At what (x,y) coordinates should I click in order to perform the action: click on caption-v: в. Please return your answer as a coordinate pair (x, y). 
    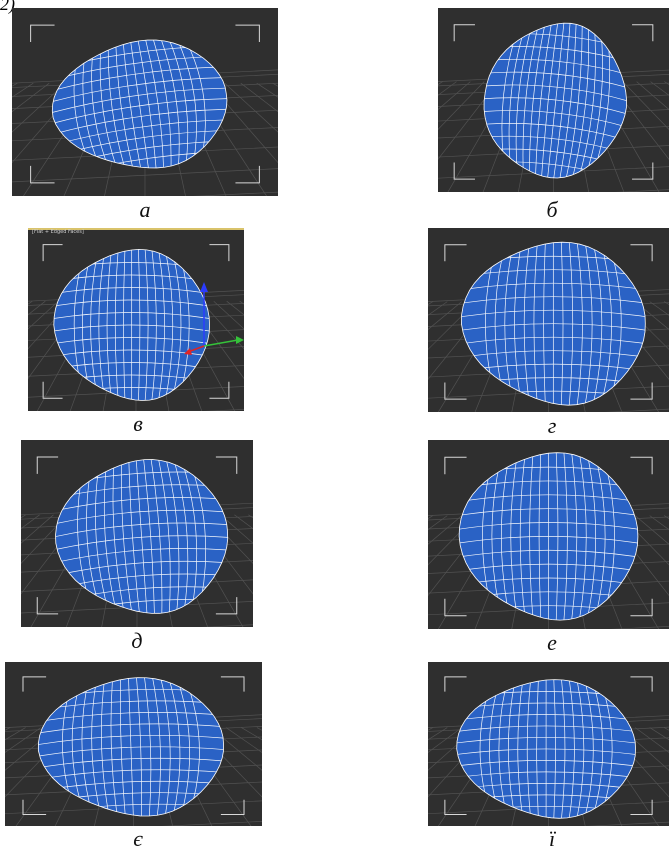
    Looking at the image, I should click on (138, 423).